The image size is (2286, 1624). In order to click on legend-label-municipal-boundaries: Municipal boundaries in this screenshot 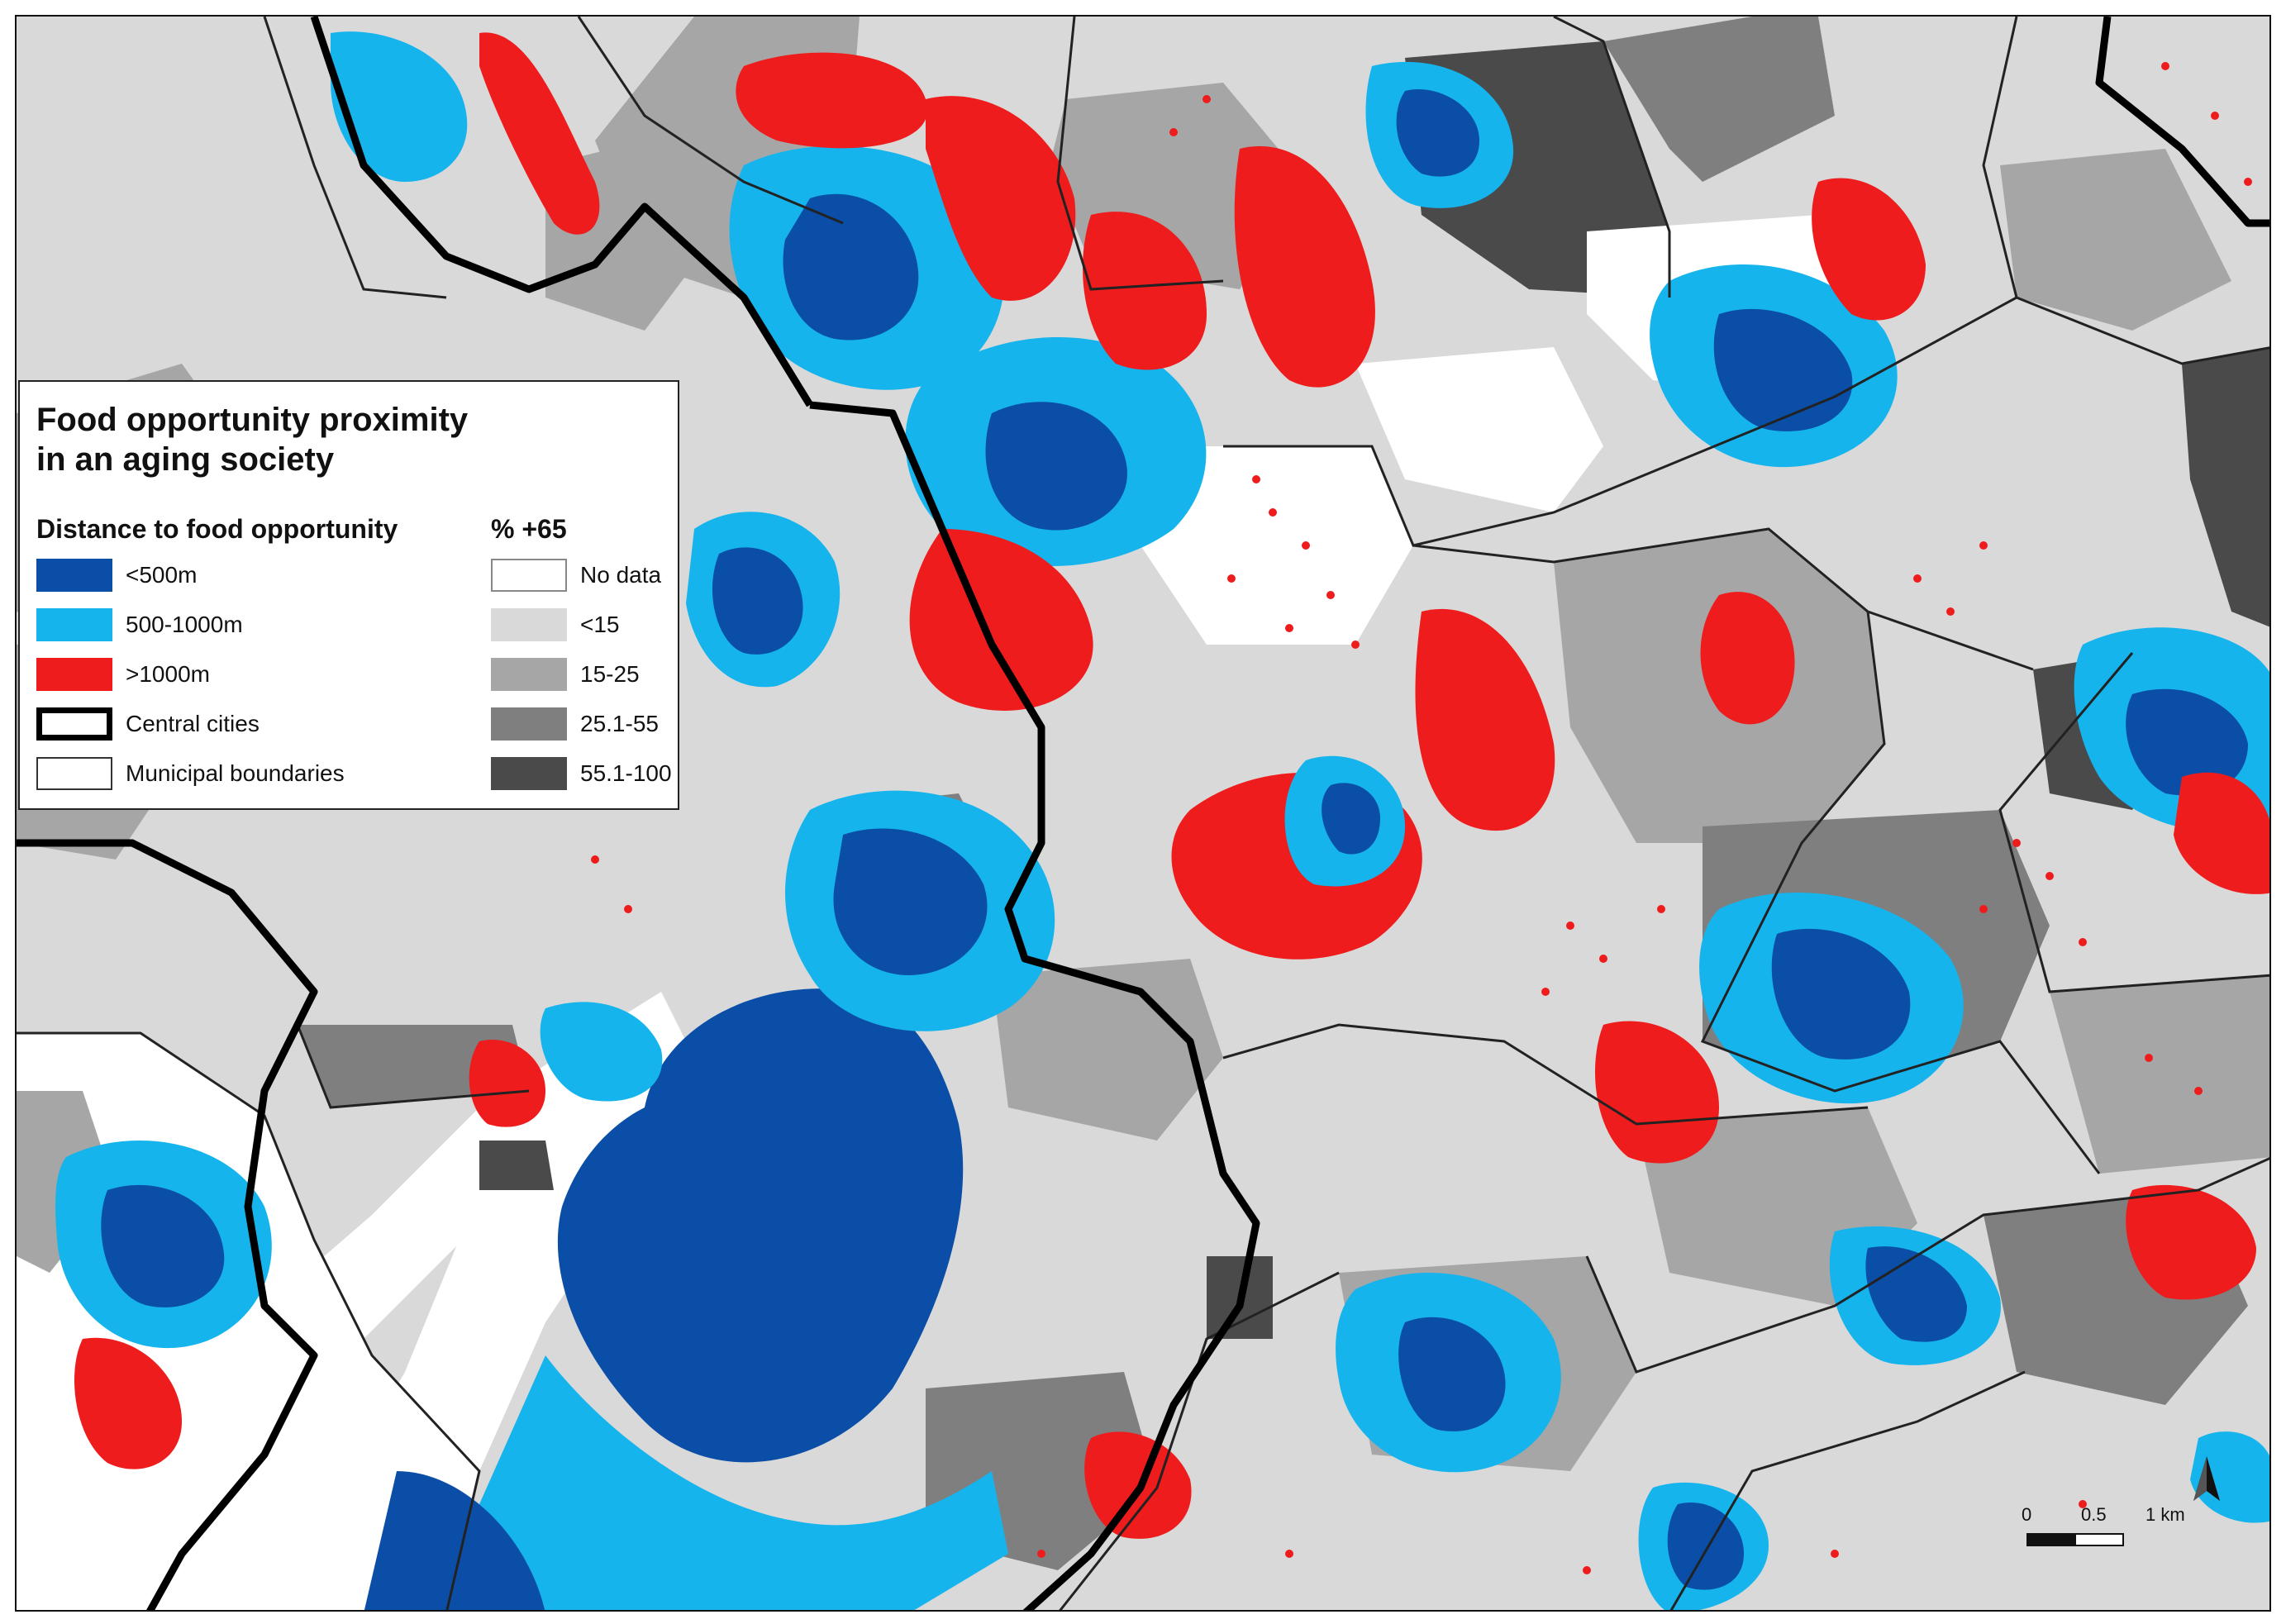, I will do `click(235, 773)`.